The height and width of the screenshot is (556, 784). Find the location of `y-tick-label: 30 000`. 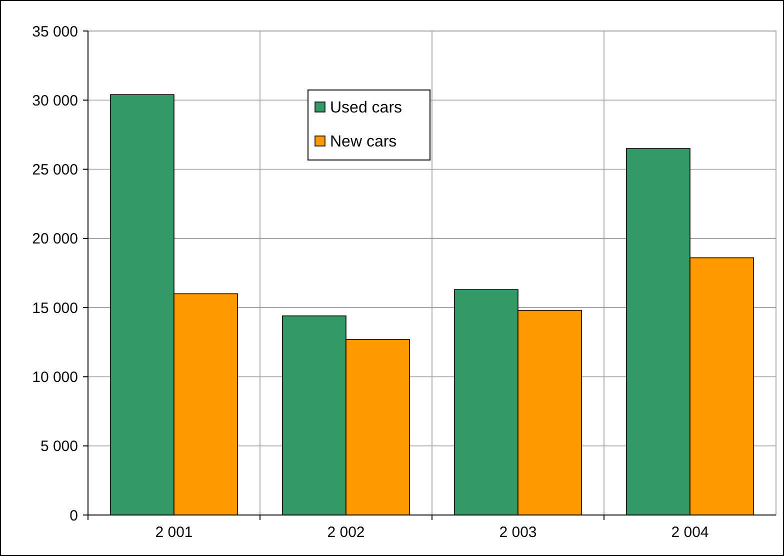

y-tick-label: 30 000 is located at coordinates (55, 101).